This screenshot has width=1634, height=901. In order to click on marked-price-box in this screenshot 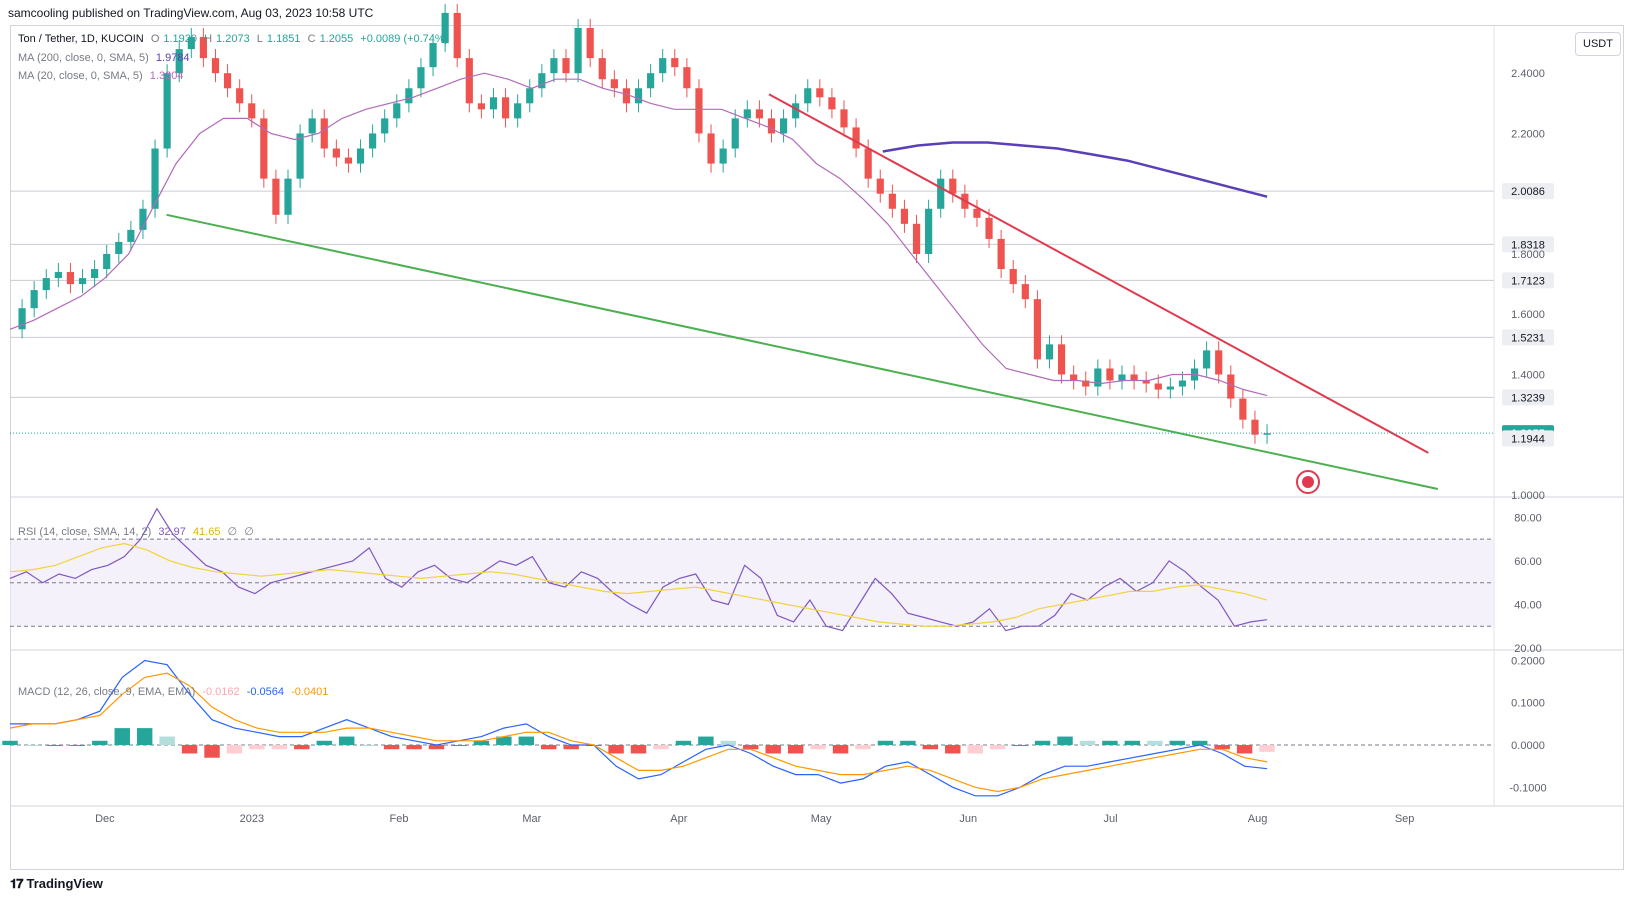, I will do `click(1528, 438)`.